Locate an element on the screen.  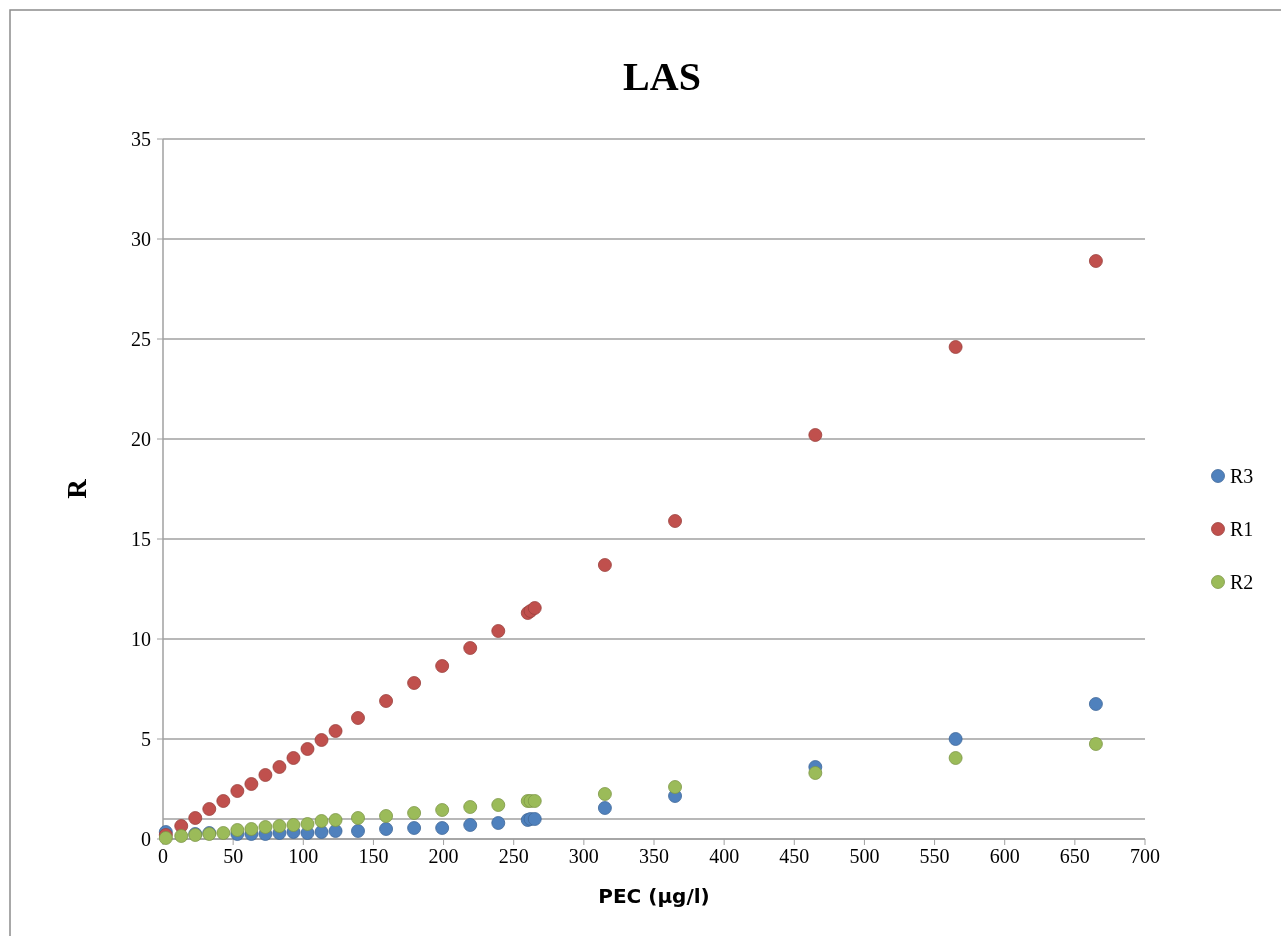
y-tick-label: 0 is located at coordinates (146, 839).